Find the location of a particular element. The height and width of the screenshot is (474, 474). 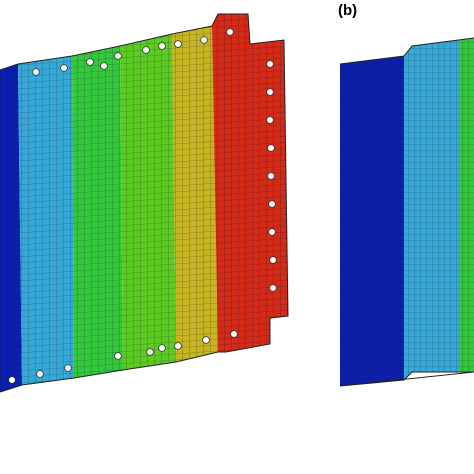

mesh-strip-gold is located at coordinates (195, 194).